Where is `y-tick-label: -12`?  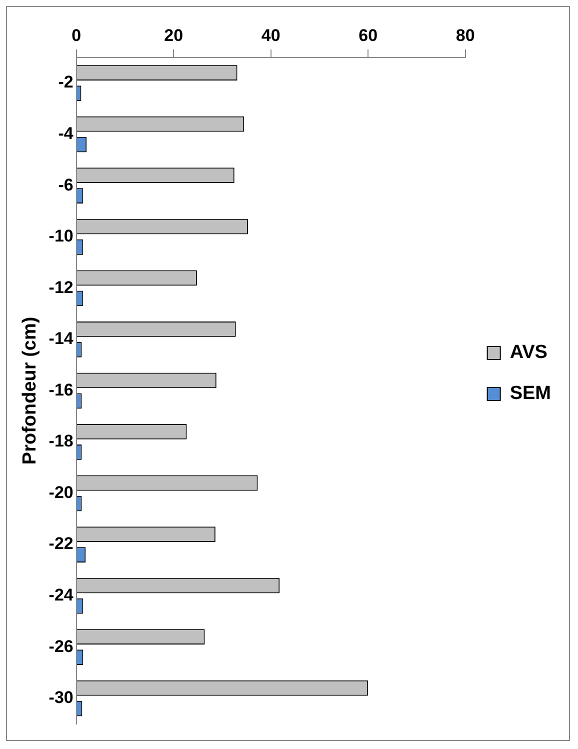
y-tick-label: -12 is located at coordinates (61, 287).